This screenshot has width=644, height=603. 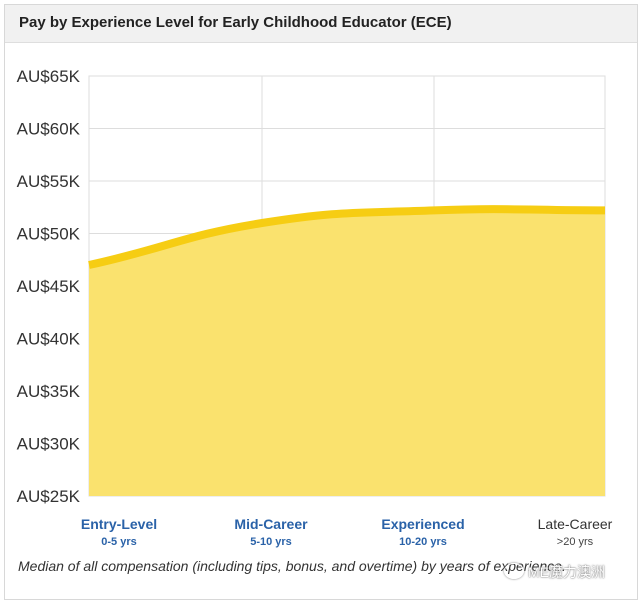 I want to click on y-tick-label-5: AU$40K, so click(x=49, y=339).